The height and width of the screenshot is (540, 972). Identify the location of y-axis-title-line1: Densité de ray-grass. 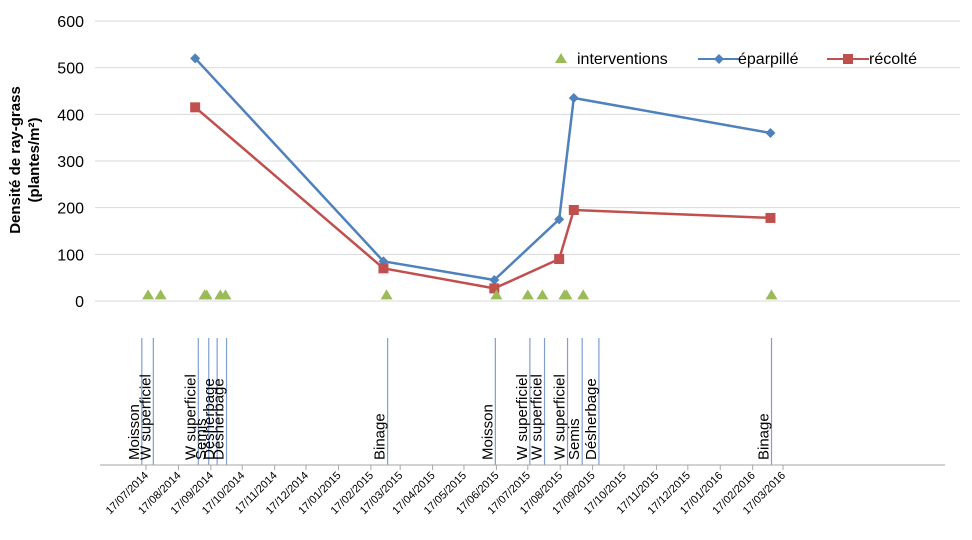
(15, 160).